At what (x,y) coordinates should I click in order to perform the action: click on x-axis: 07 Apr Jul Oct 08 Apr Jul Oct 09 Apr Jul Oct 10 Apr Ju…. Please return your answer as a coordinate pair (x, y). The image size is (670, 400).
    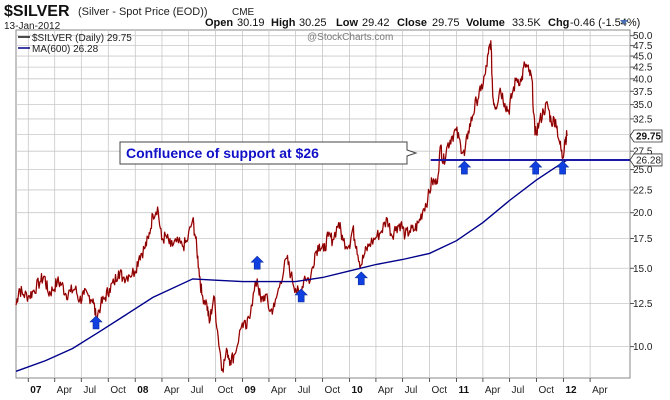
    Looking at the image, I should click on (317, 387).